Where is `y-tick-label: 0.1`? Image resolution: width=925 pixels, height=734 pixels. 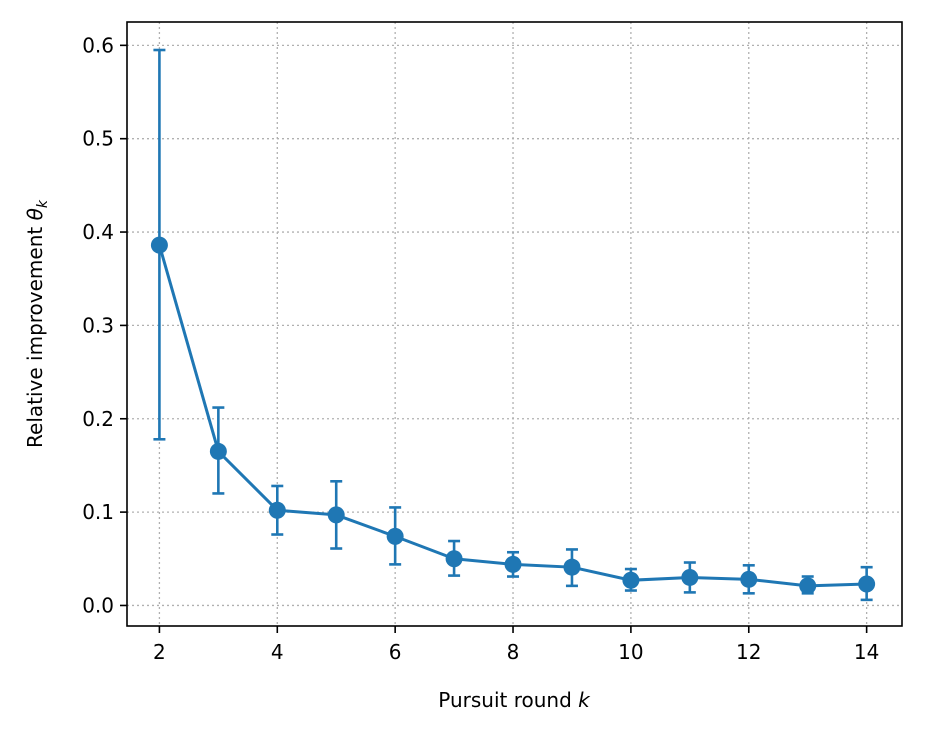 y-tick-label: 0.1 is located at coordinates (98, 512).